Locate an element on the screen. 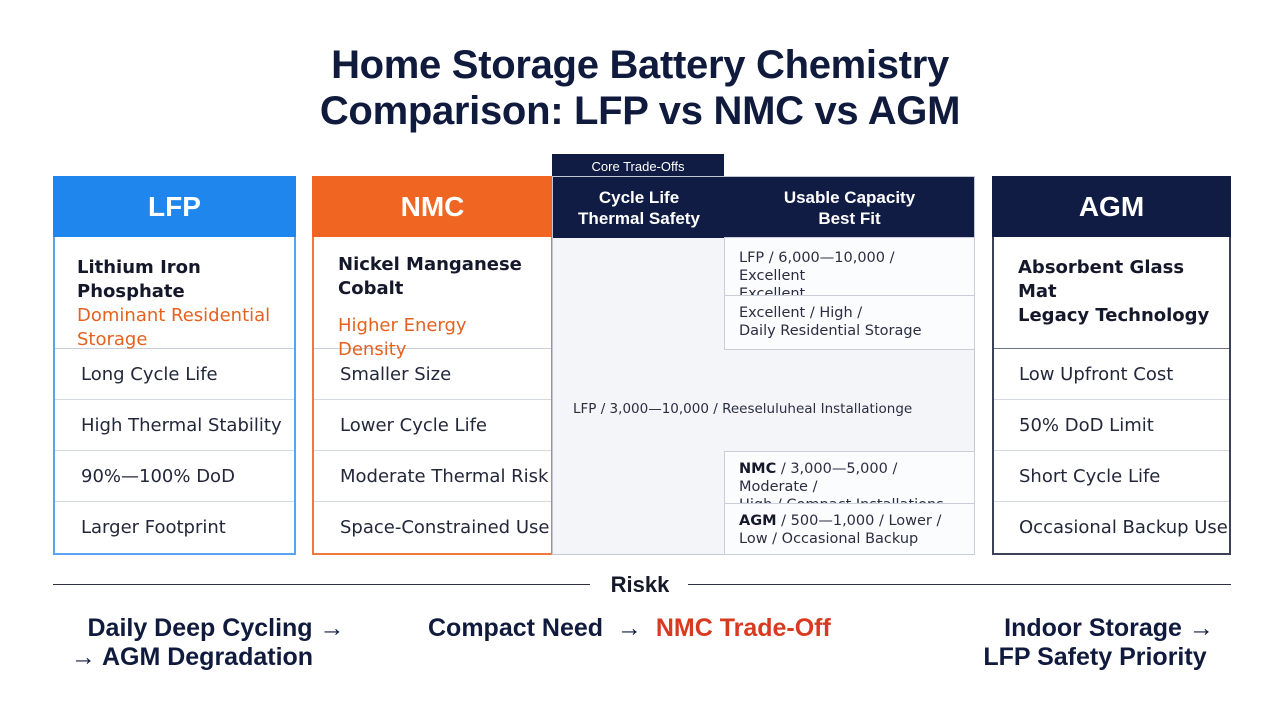  cell-2-line-2: Daily Residential Storage is located at coordinates (830, 331).